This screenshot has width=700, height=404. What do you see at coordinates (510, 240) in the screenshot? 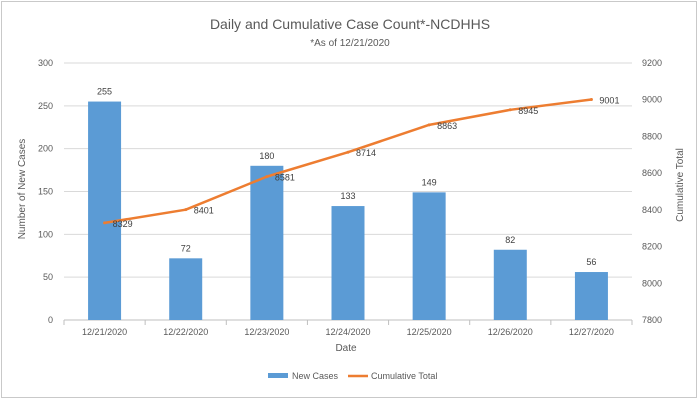
I see `bar-value-label: 82` at bounding box center [510, 240].